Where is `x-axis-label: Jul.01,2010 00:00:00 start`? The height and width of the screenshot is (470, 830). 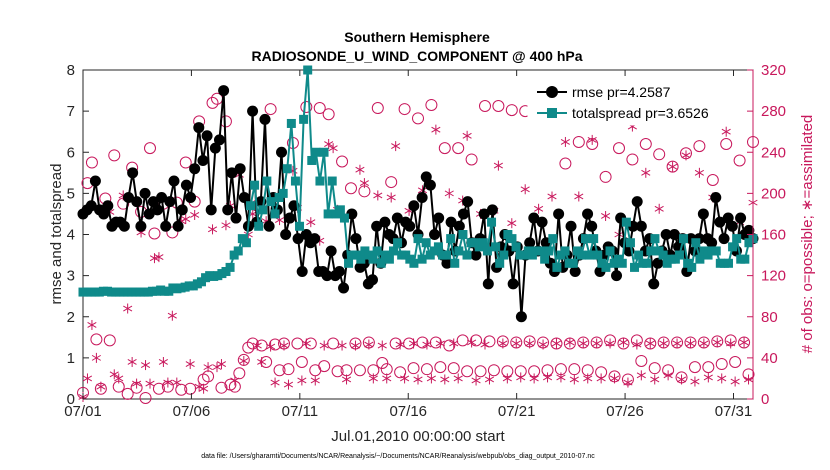 x-axis-label: Jul.01,2010 00:00:00 start is located at coordinates (418, 436).